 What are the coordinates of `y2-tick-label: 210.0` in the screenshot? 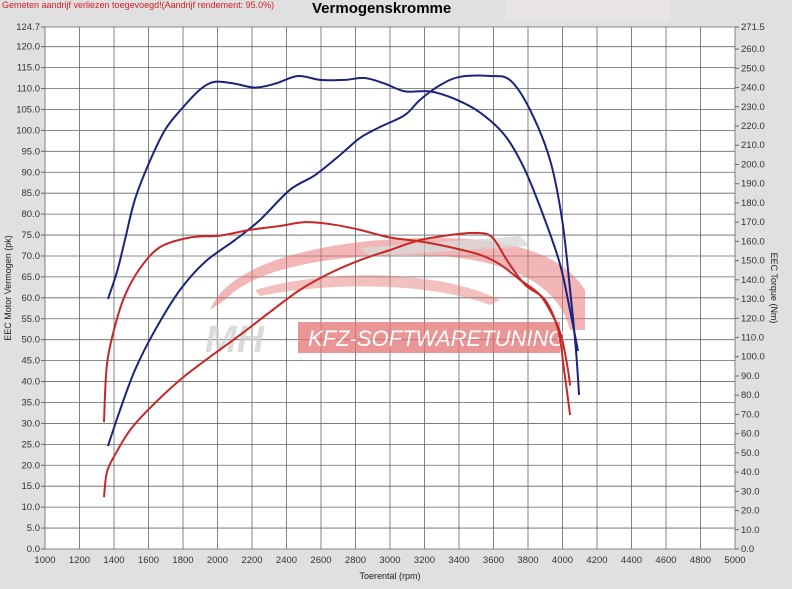 It's located at (753, 145).